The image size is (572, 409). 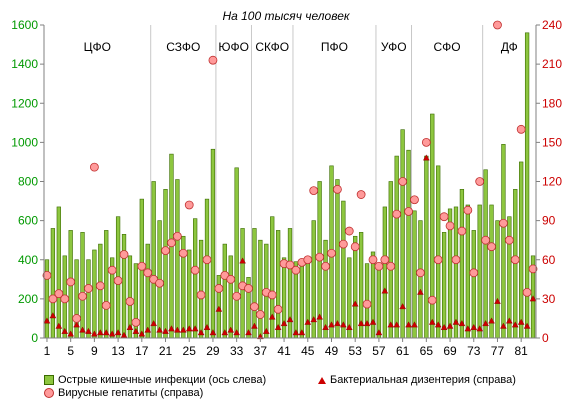 I want to click on left-tick-label: 1600, so click(x=24, y=25).